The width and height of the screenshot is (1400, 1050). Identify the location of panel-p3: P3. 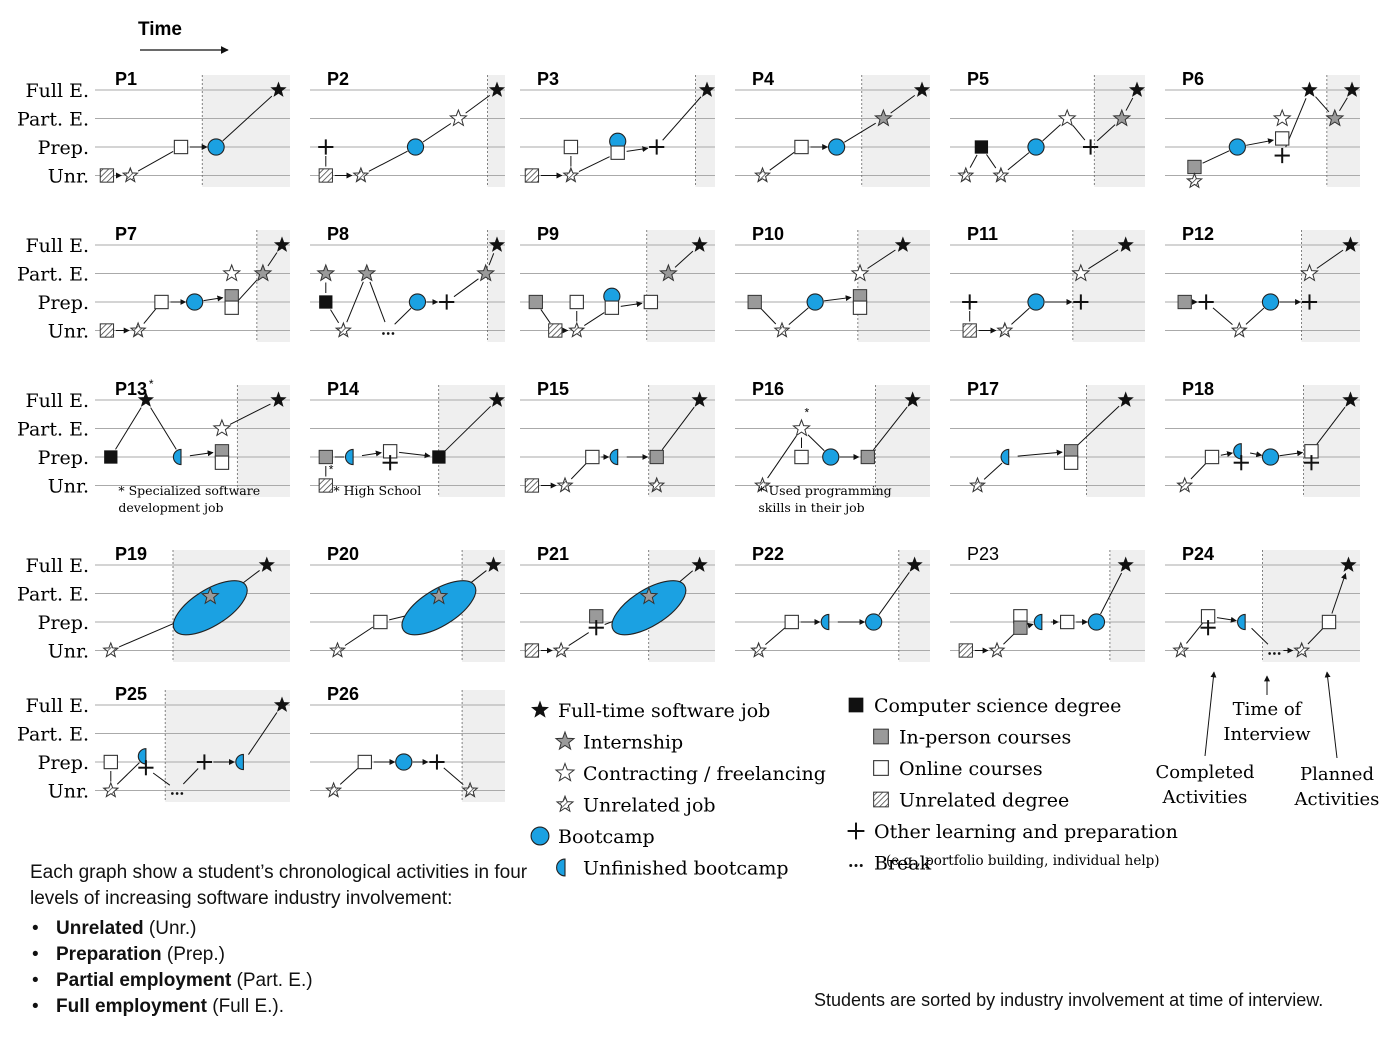
(618, 128).